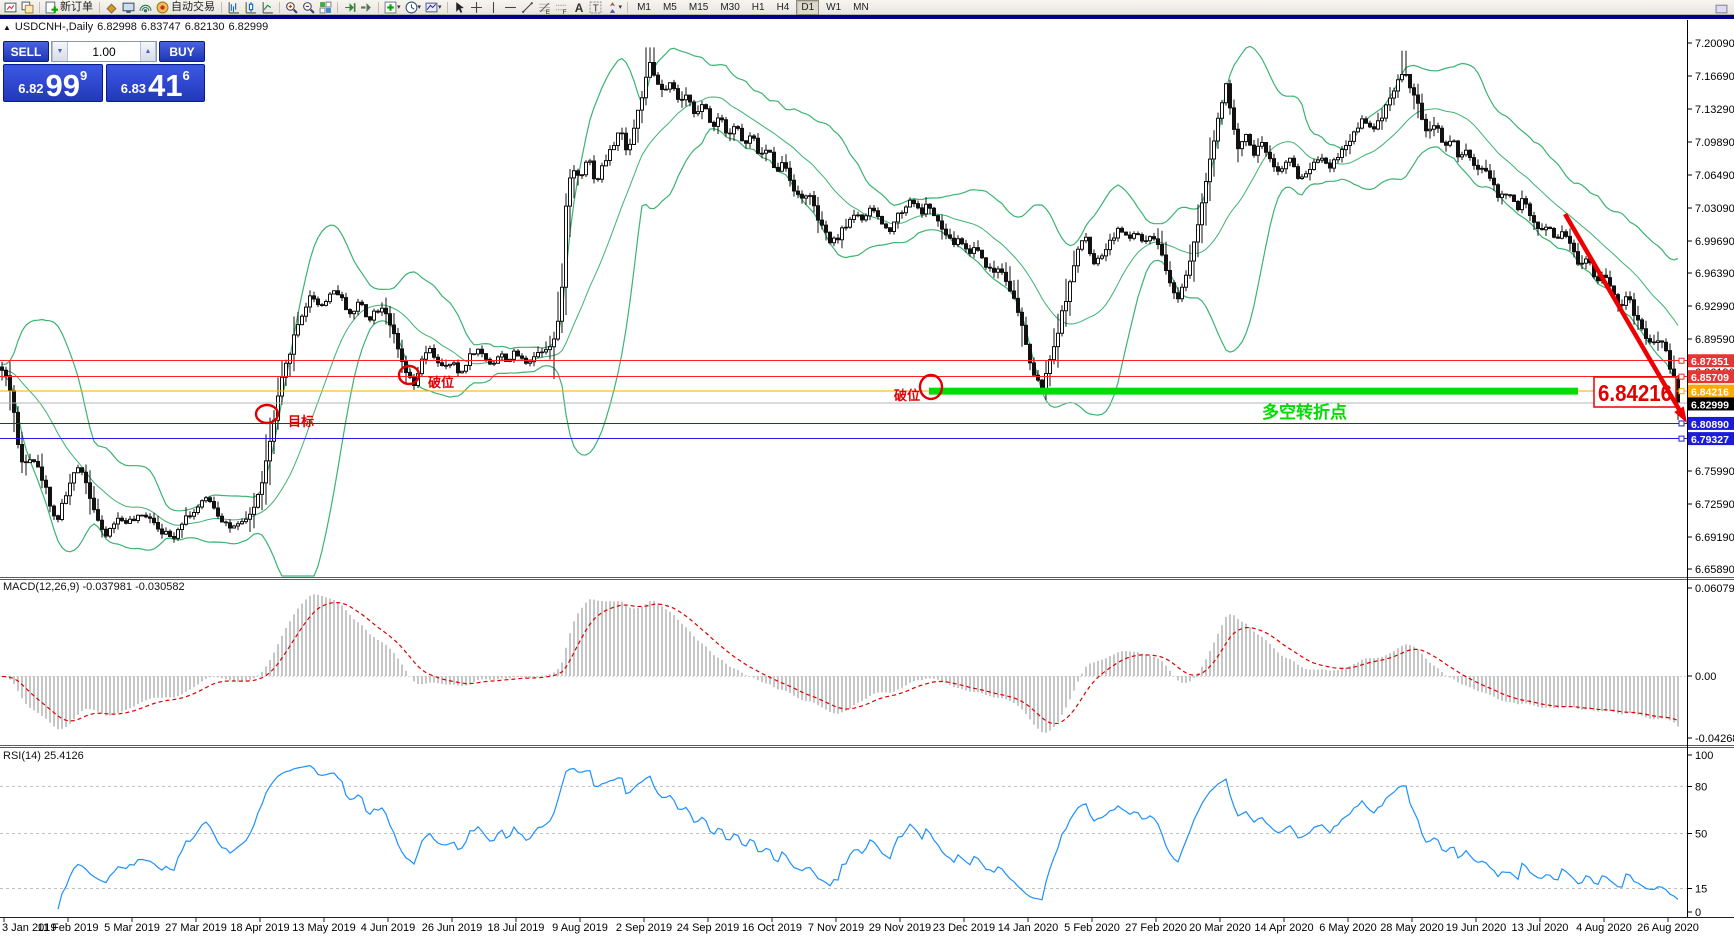  What do you see at coordinates (388, 928) in the screenshot?
I see `date-label: 4 Jun 2019` at bounding box center [388, 928].